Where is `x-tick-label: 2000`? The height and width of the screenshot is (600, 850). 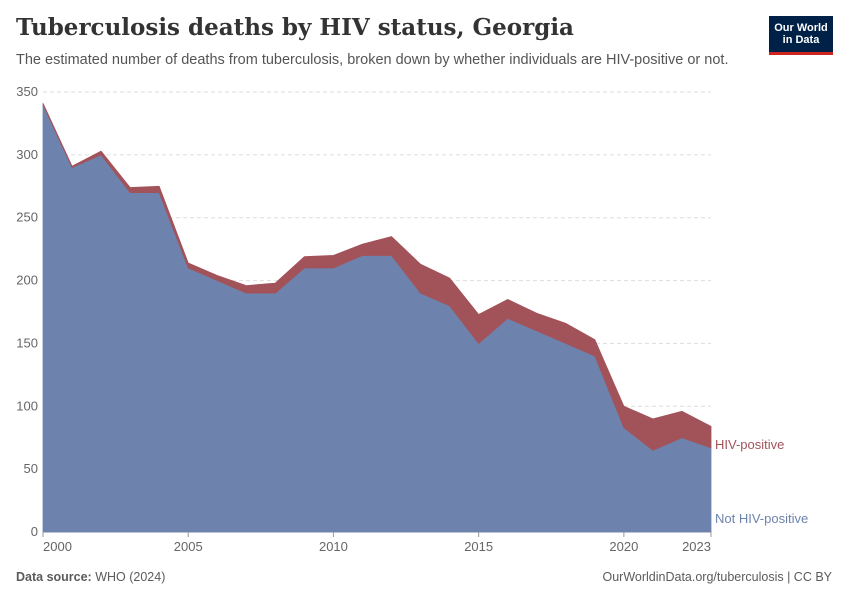 x-tick-label: 2000 is located at coordinates (57, 546).